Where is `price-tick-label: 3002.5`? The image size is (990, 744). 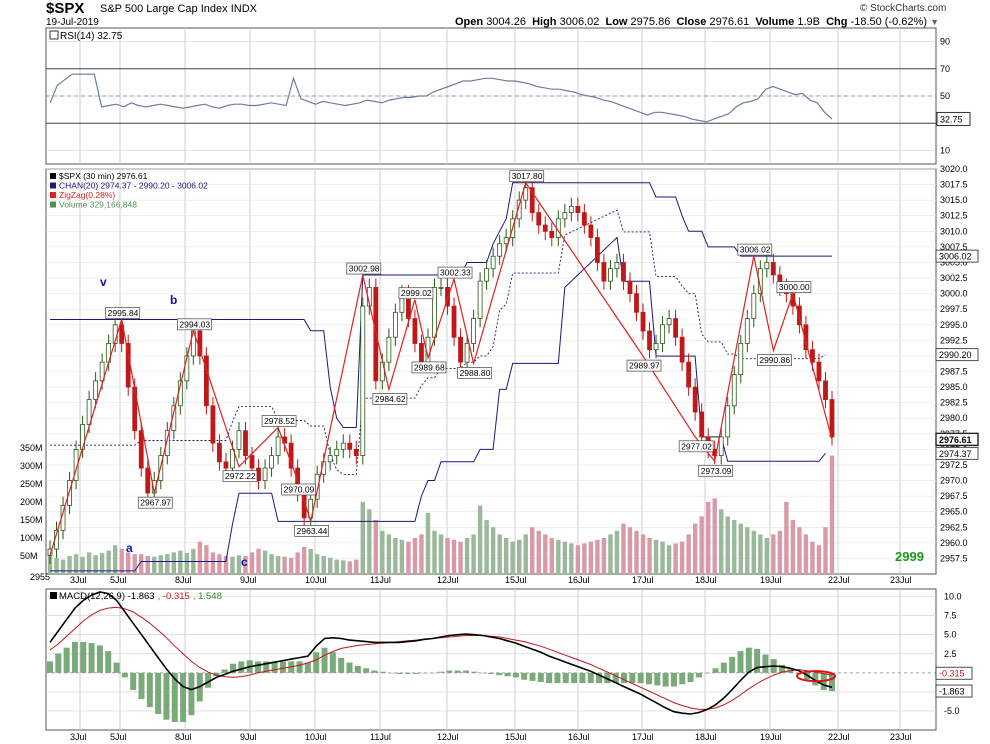 price-tick-label: 3002.5 is located at coordinates (954, 278).